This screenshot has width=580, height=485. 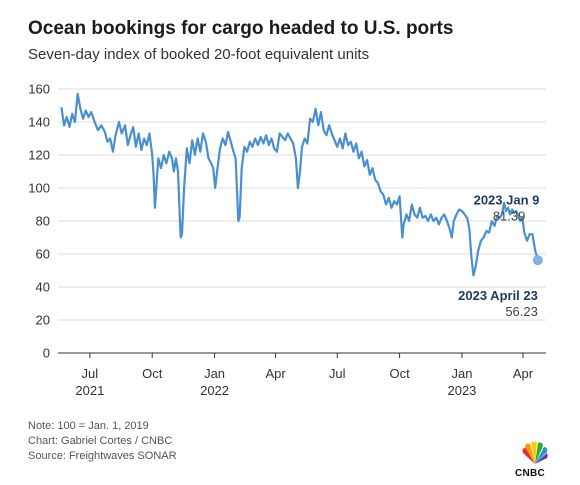 What do you see at coordinates (535, 452) in the screenshot?
I see `peacock-logo-icon` at bounding box center [535, 452].